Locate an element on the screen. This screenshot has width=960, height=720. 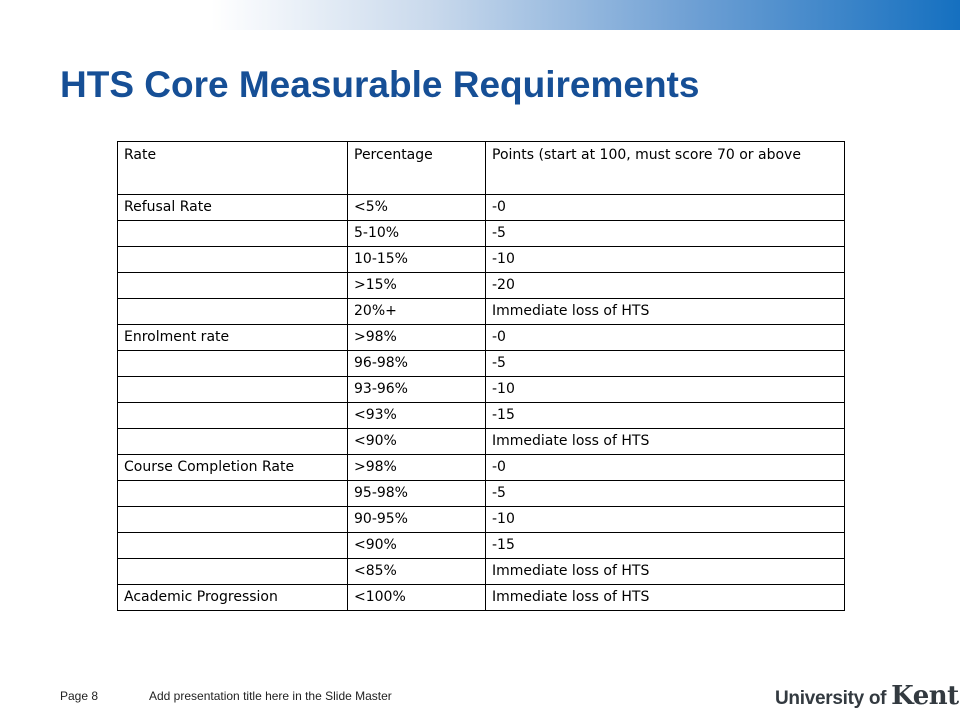
table-row: 95-98% -5 is located at coordinates (481, 493).